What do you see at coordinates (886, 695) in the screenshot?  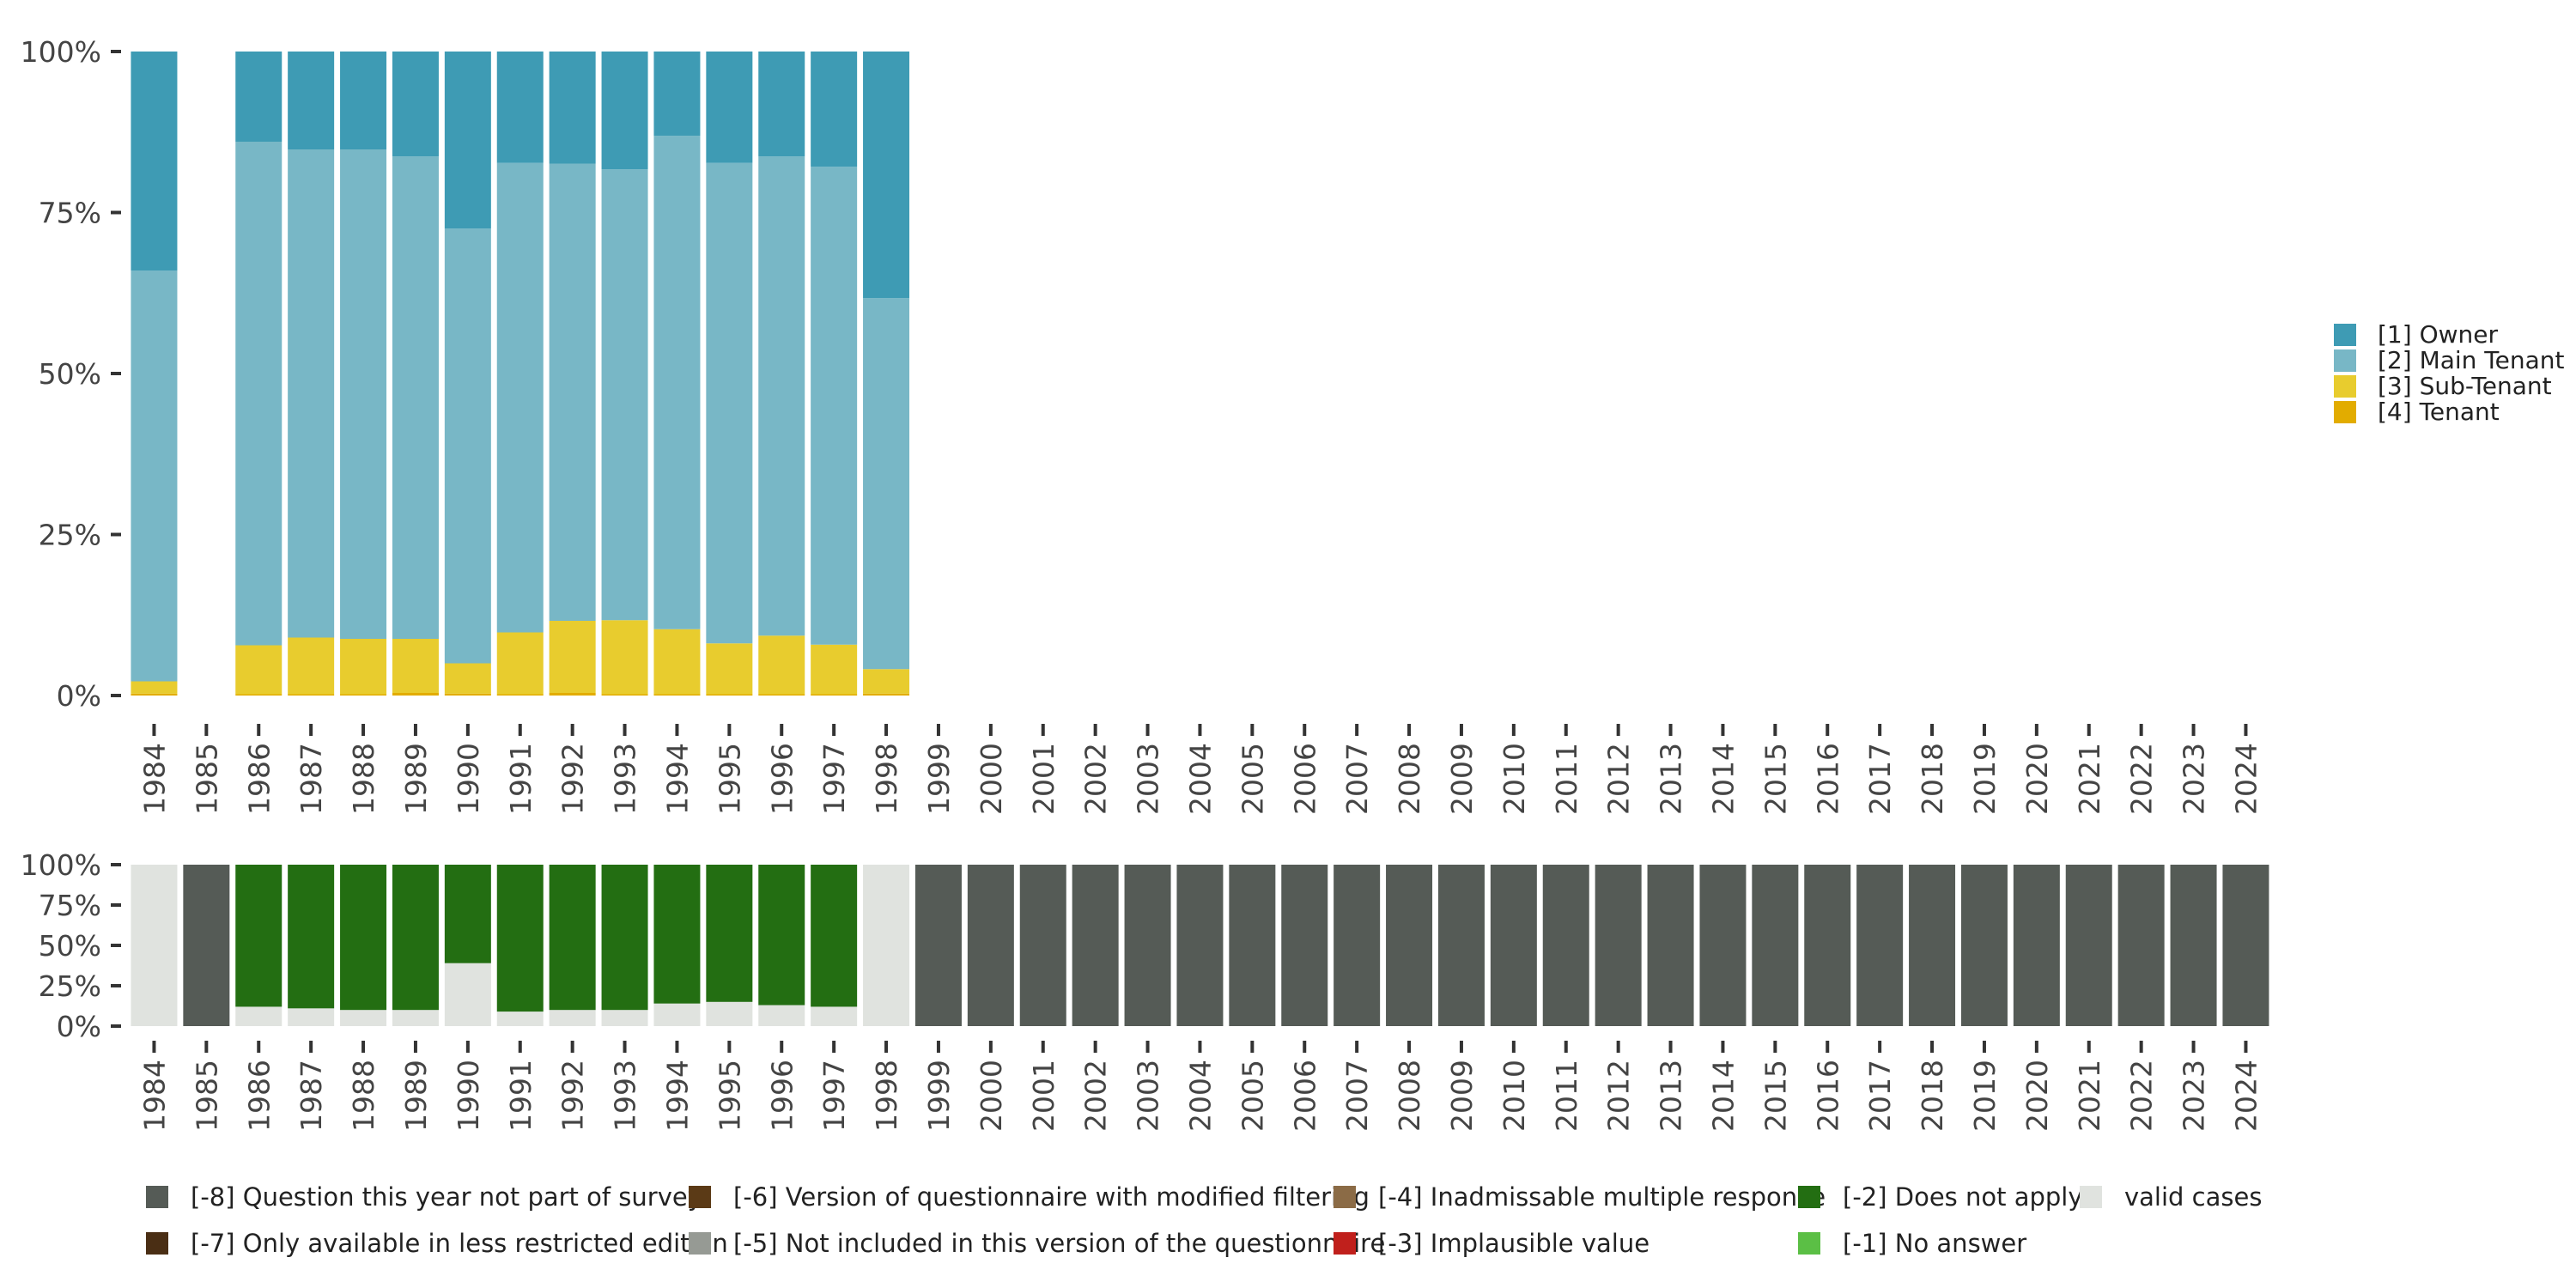 I see `bar-segment-4-tenant-1998` at bounding box center [886, 695].